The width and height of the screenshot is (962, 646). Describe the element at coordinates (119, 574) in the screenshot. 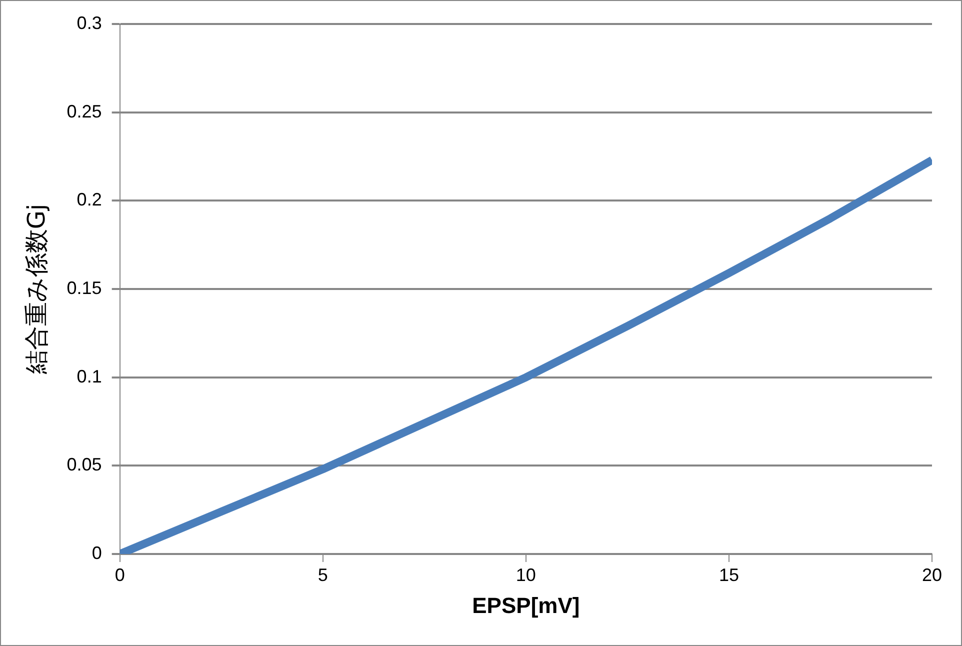

I see `x-tick-label: 0` at that location.